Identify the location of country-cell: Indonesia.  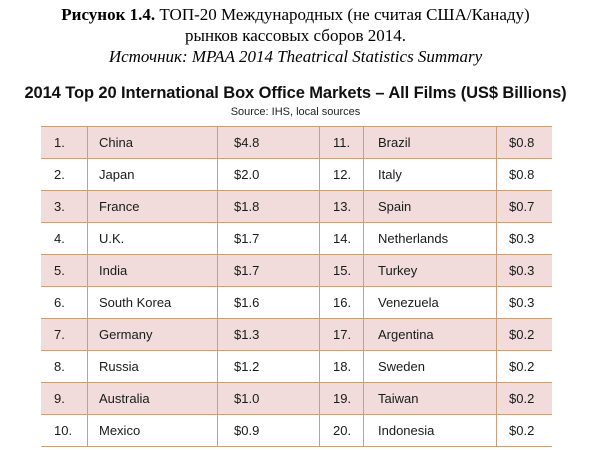
(406, 430).